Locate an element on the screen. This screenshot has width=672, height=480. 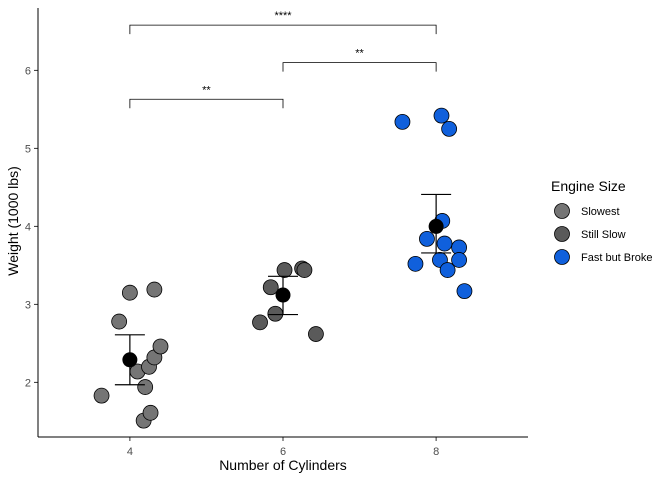
y-tick-label: 3 is located at coordinates (28, 305).